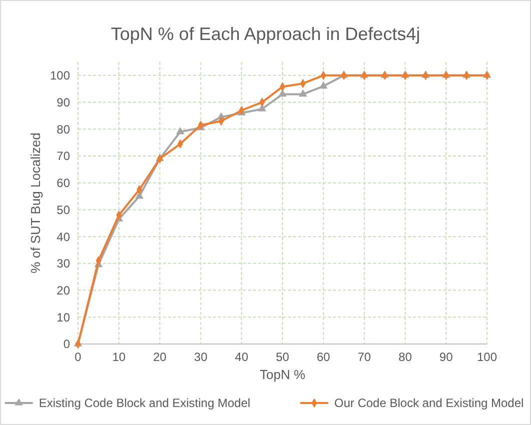  What do you see at coordinates (144, 403) in the screenshot?
I see `legend-label: Existing Code Block and Existing Model` at bounding box center [144, 403].